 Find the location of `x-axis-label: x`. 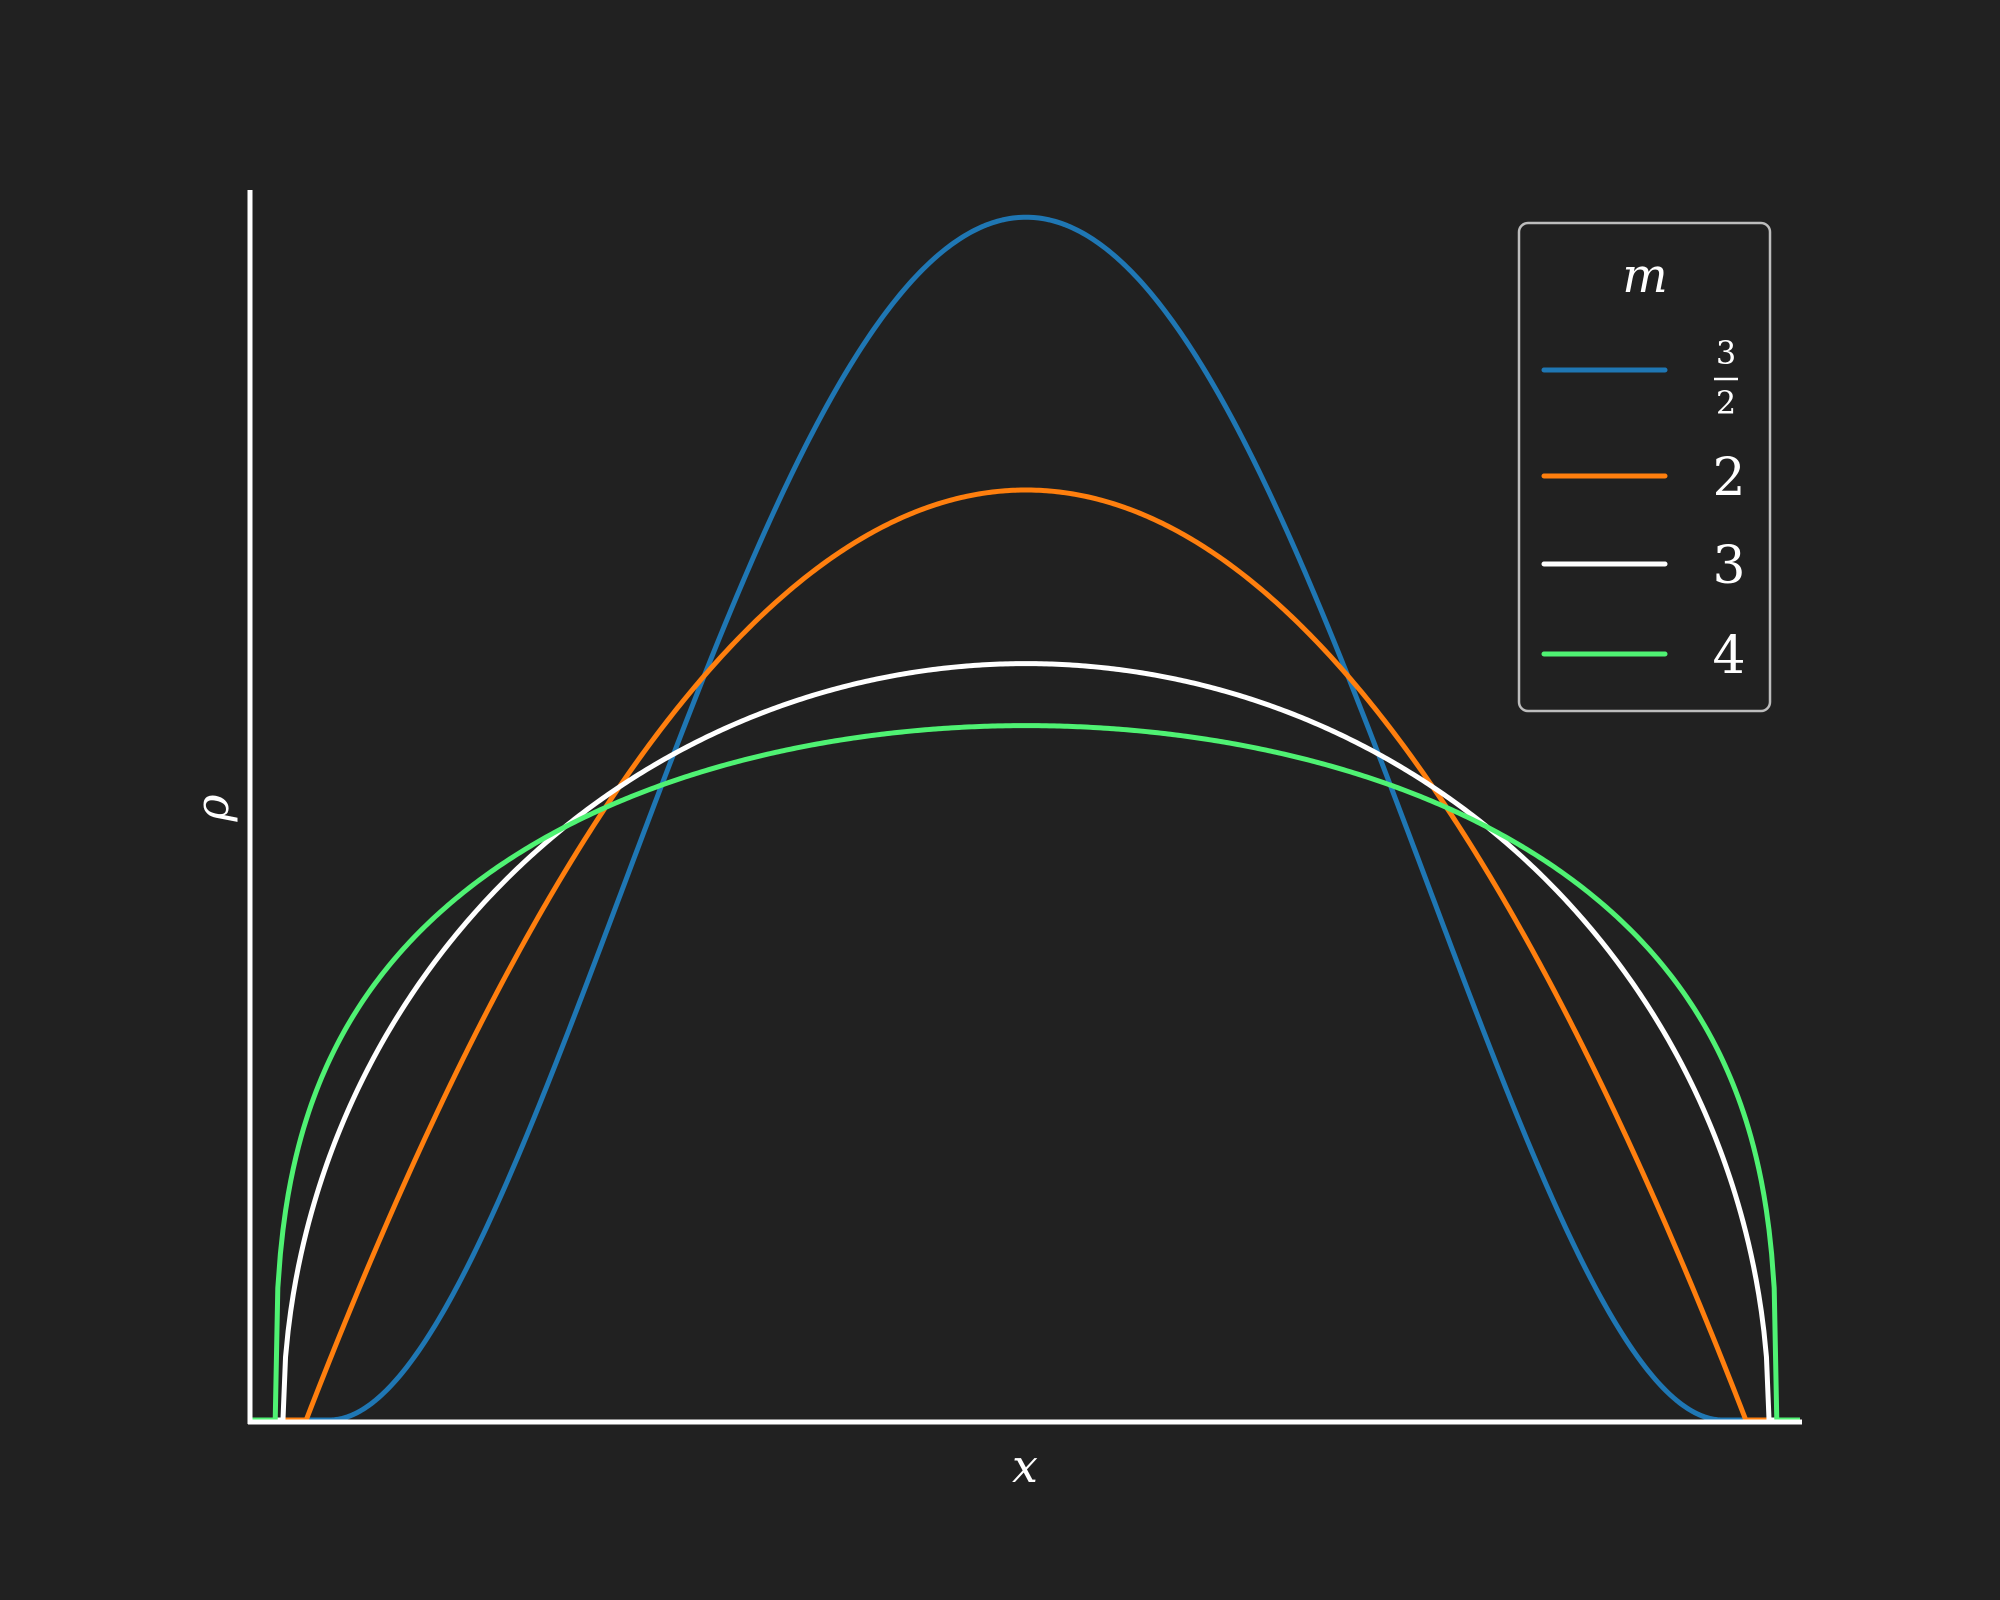

x-axis-label: x is located at coordinates (1025, 1466).